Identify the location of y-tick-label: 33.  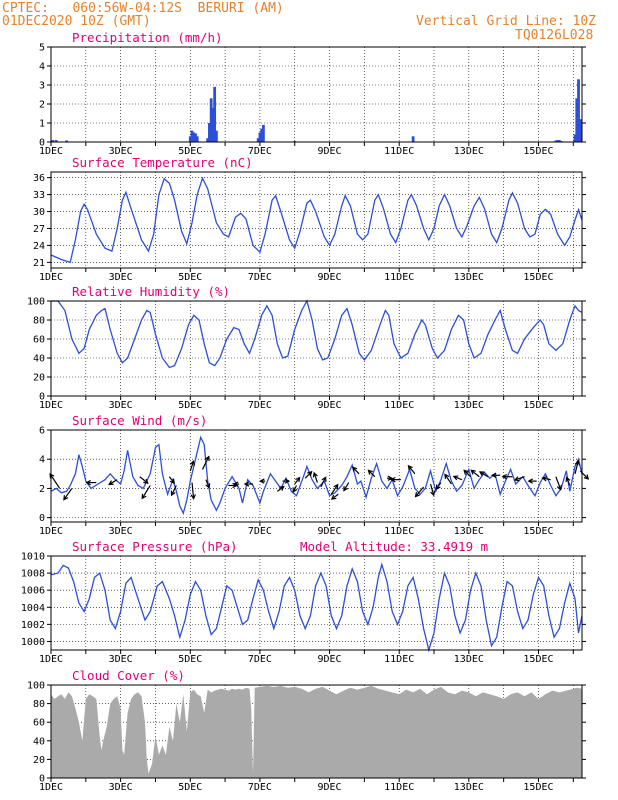
(39, 195).